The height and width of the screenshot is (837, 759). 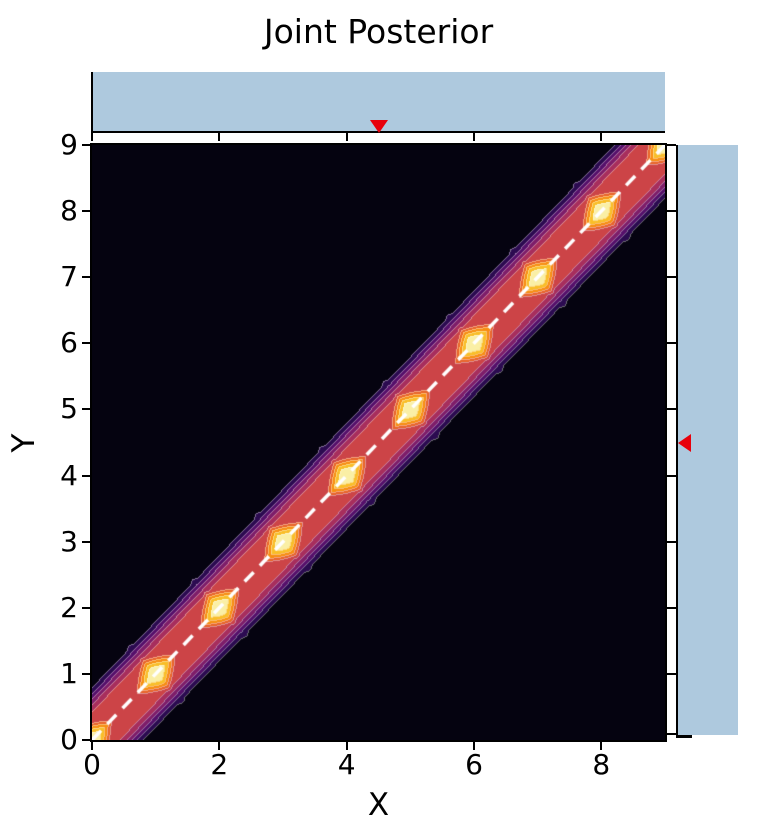 What do you see at coordinates (69, 343) in the screenshot?
I see `y-tick-label: 6` at bounding box center [69, 343].